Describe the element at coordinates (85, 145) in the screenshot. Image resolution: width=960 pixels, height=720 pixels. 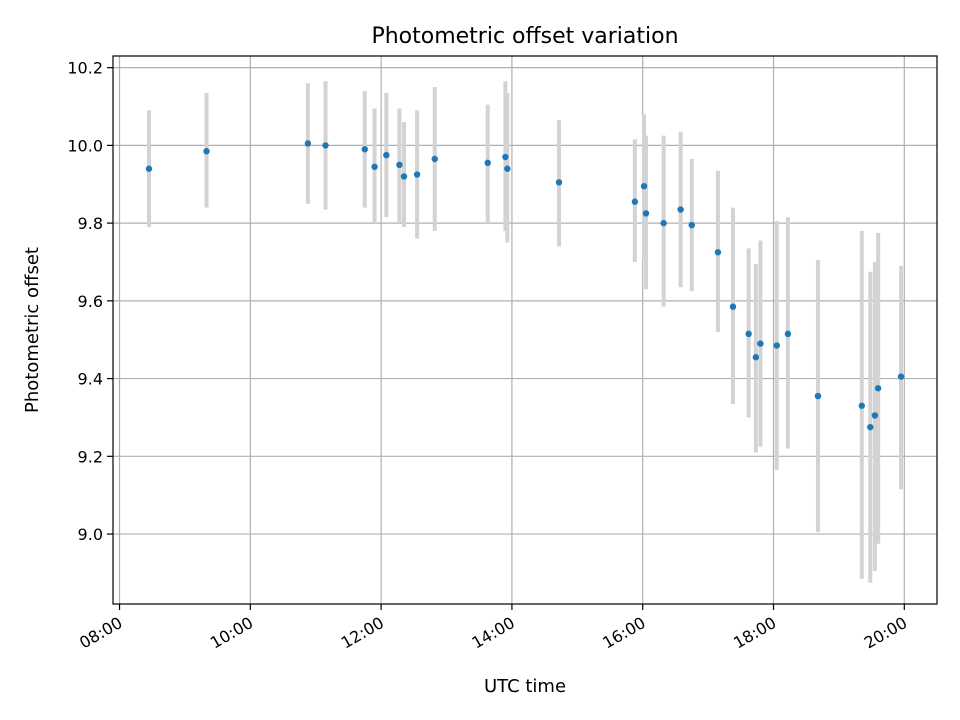
I see `y-tick-label: 10.0` at that location.